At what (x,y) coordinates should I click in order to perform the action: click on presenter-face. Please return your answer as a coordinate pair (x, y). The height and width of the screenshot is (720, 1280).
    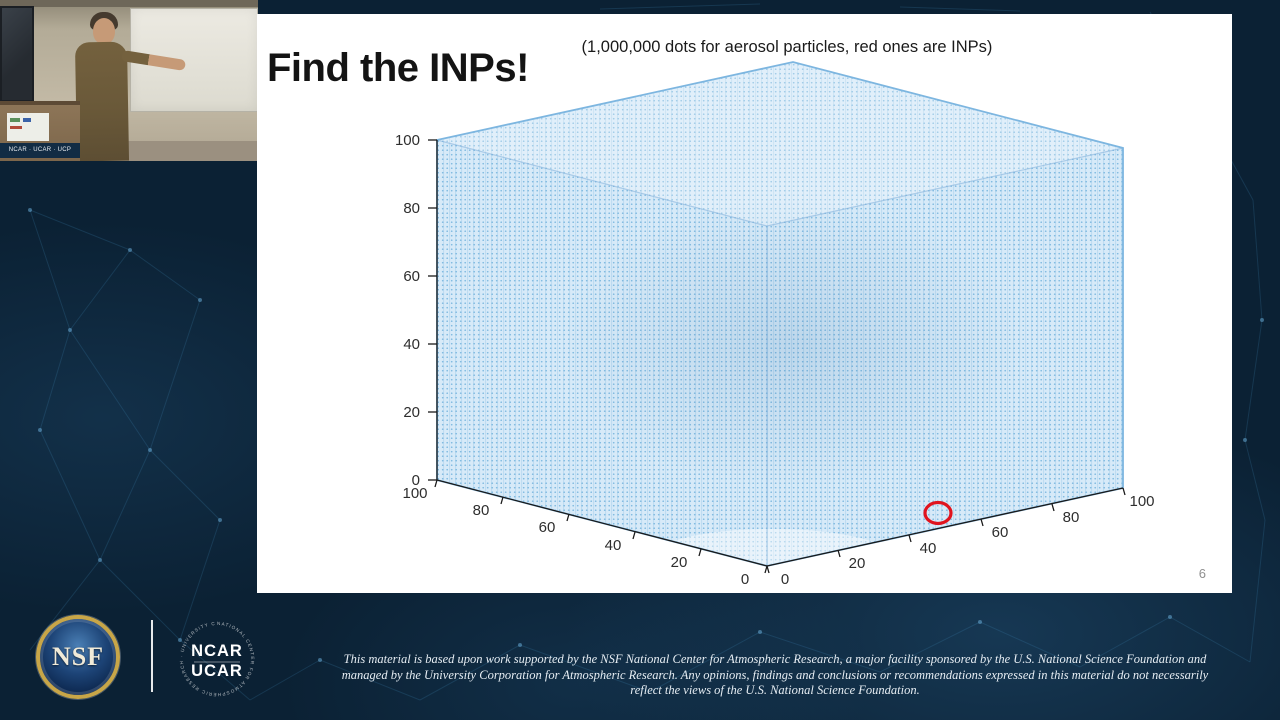
    Looking at the image, I should click on (104, 31).